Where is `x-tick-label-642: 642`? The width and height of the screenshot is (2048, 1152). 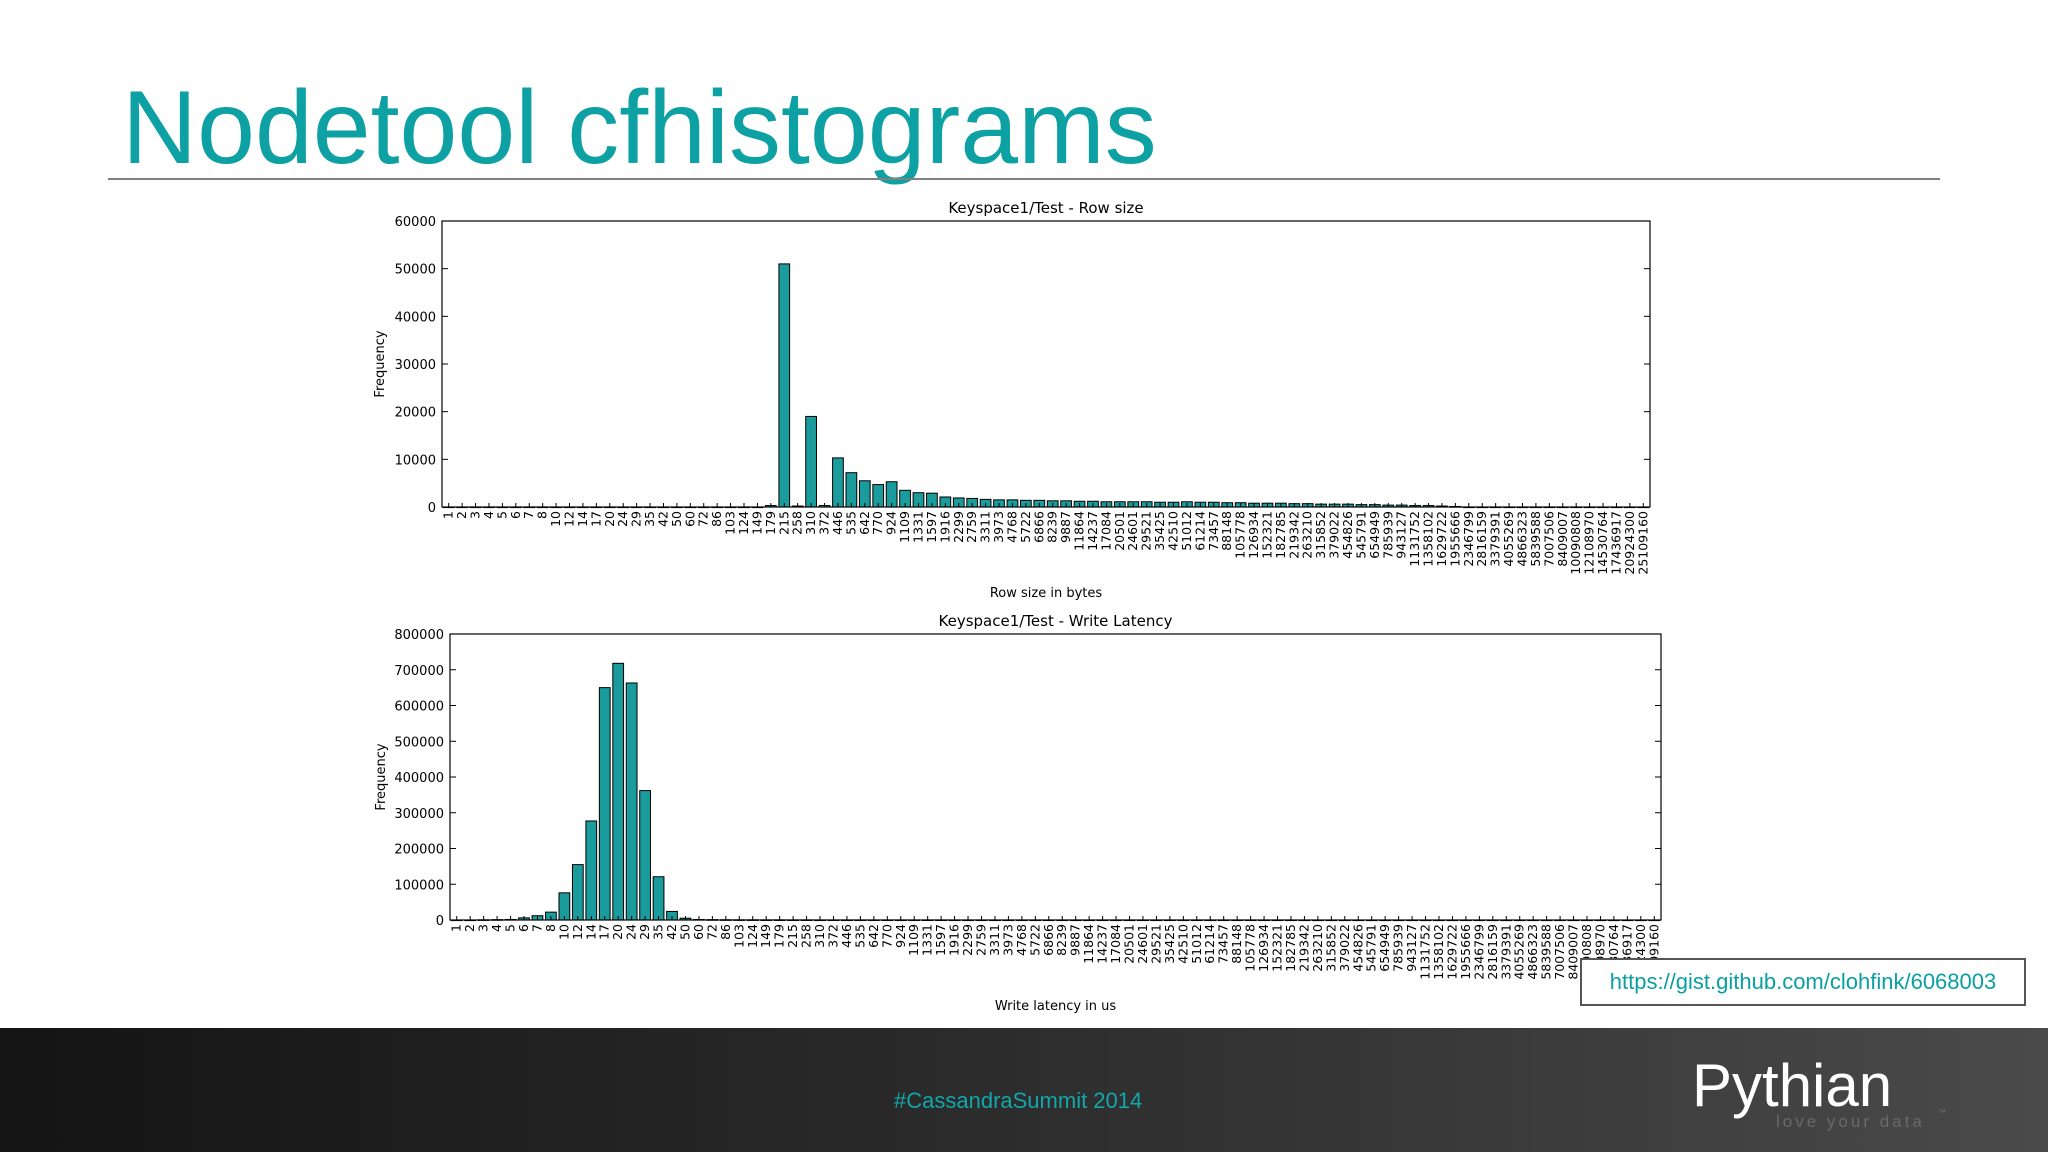
x-tick-label-642: 642 is located at coordinates (864, 523).